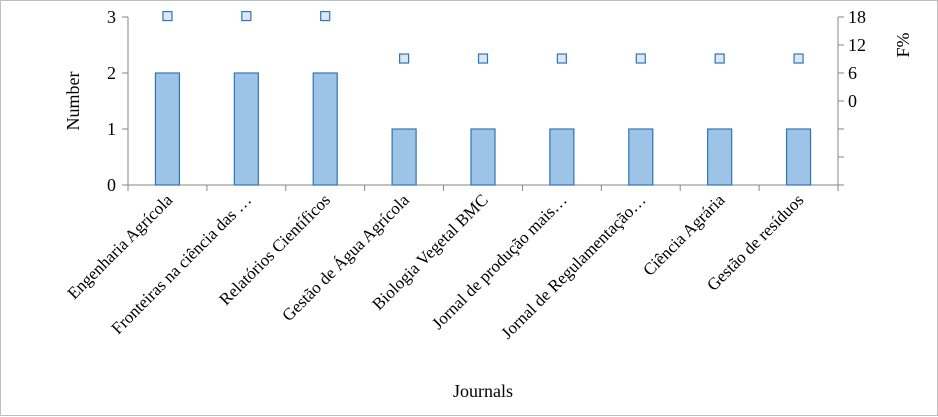  I want to click on y-tick-label: 1, so click(111, 129).